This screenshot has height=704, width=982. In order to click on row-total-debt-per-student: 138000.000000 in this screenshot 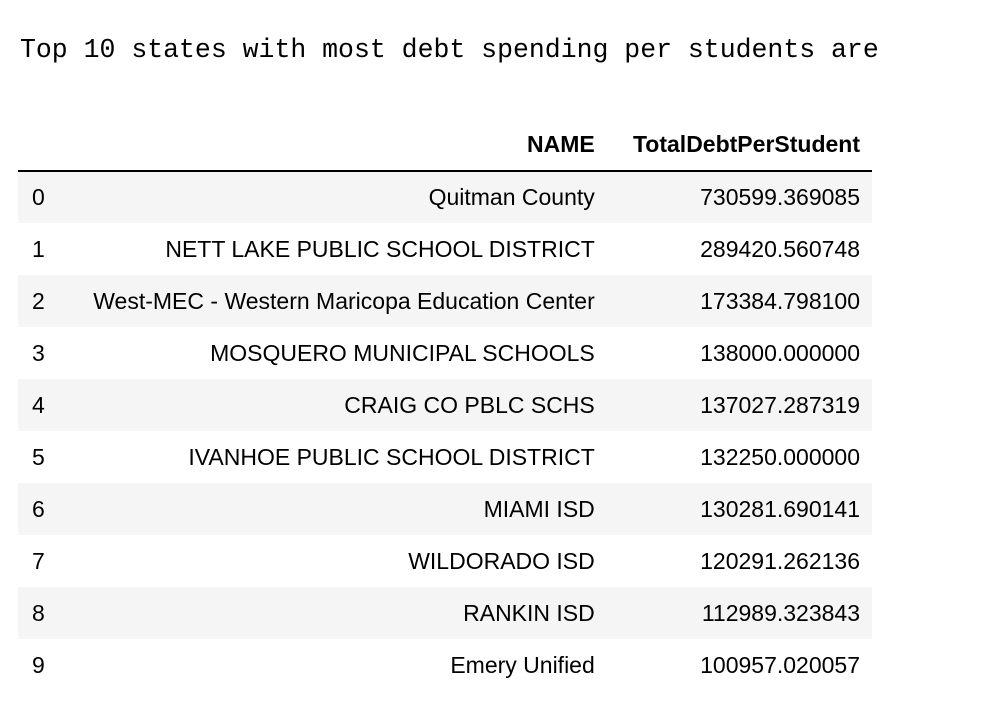, I will do `click(780, 352)`.